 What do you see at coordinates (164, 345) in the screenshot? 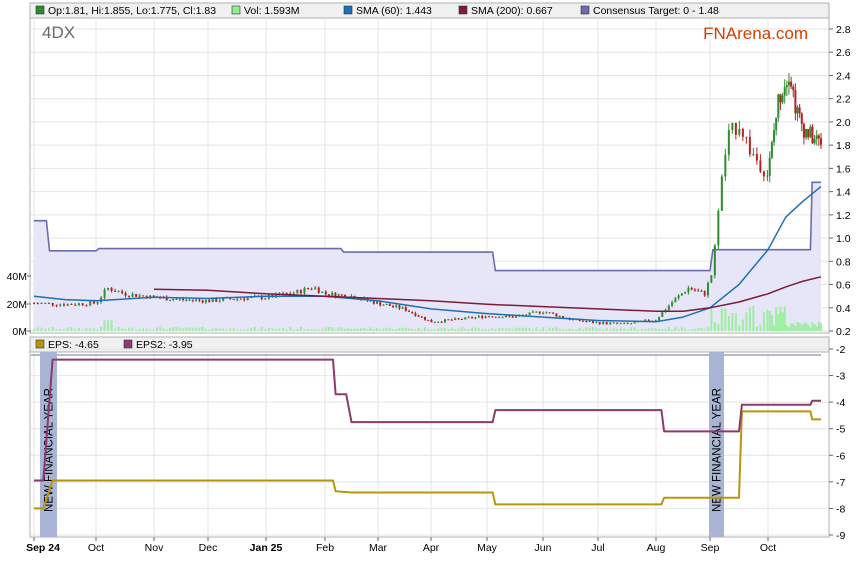
I see `legend-item-label: EPS2: -3.95` at bounding box center [164, 345].